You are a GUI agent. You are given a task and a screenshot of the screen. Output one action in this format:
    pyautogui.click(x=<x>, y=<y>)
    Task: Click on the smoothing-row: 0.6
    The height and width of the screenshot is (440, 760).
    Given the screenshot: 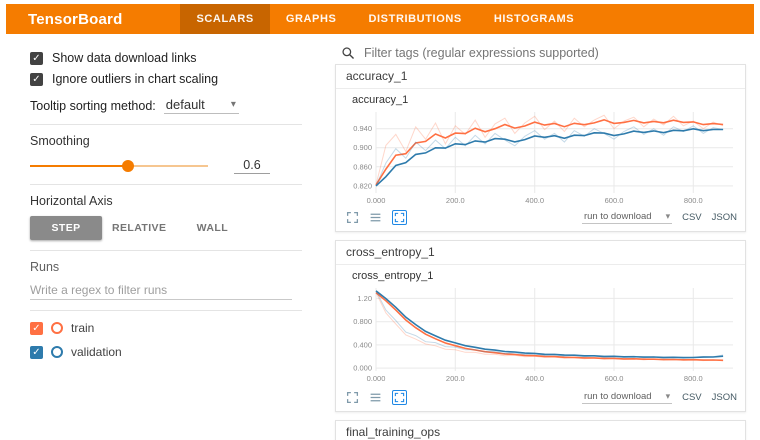 What is the action you would take?
    pyautogui.click(x=179, y=166)
    